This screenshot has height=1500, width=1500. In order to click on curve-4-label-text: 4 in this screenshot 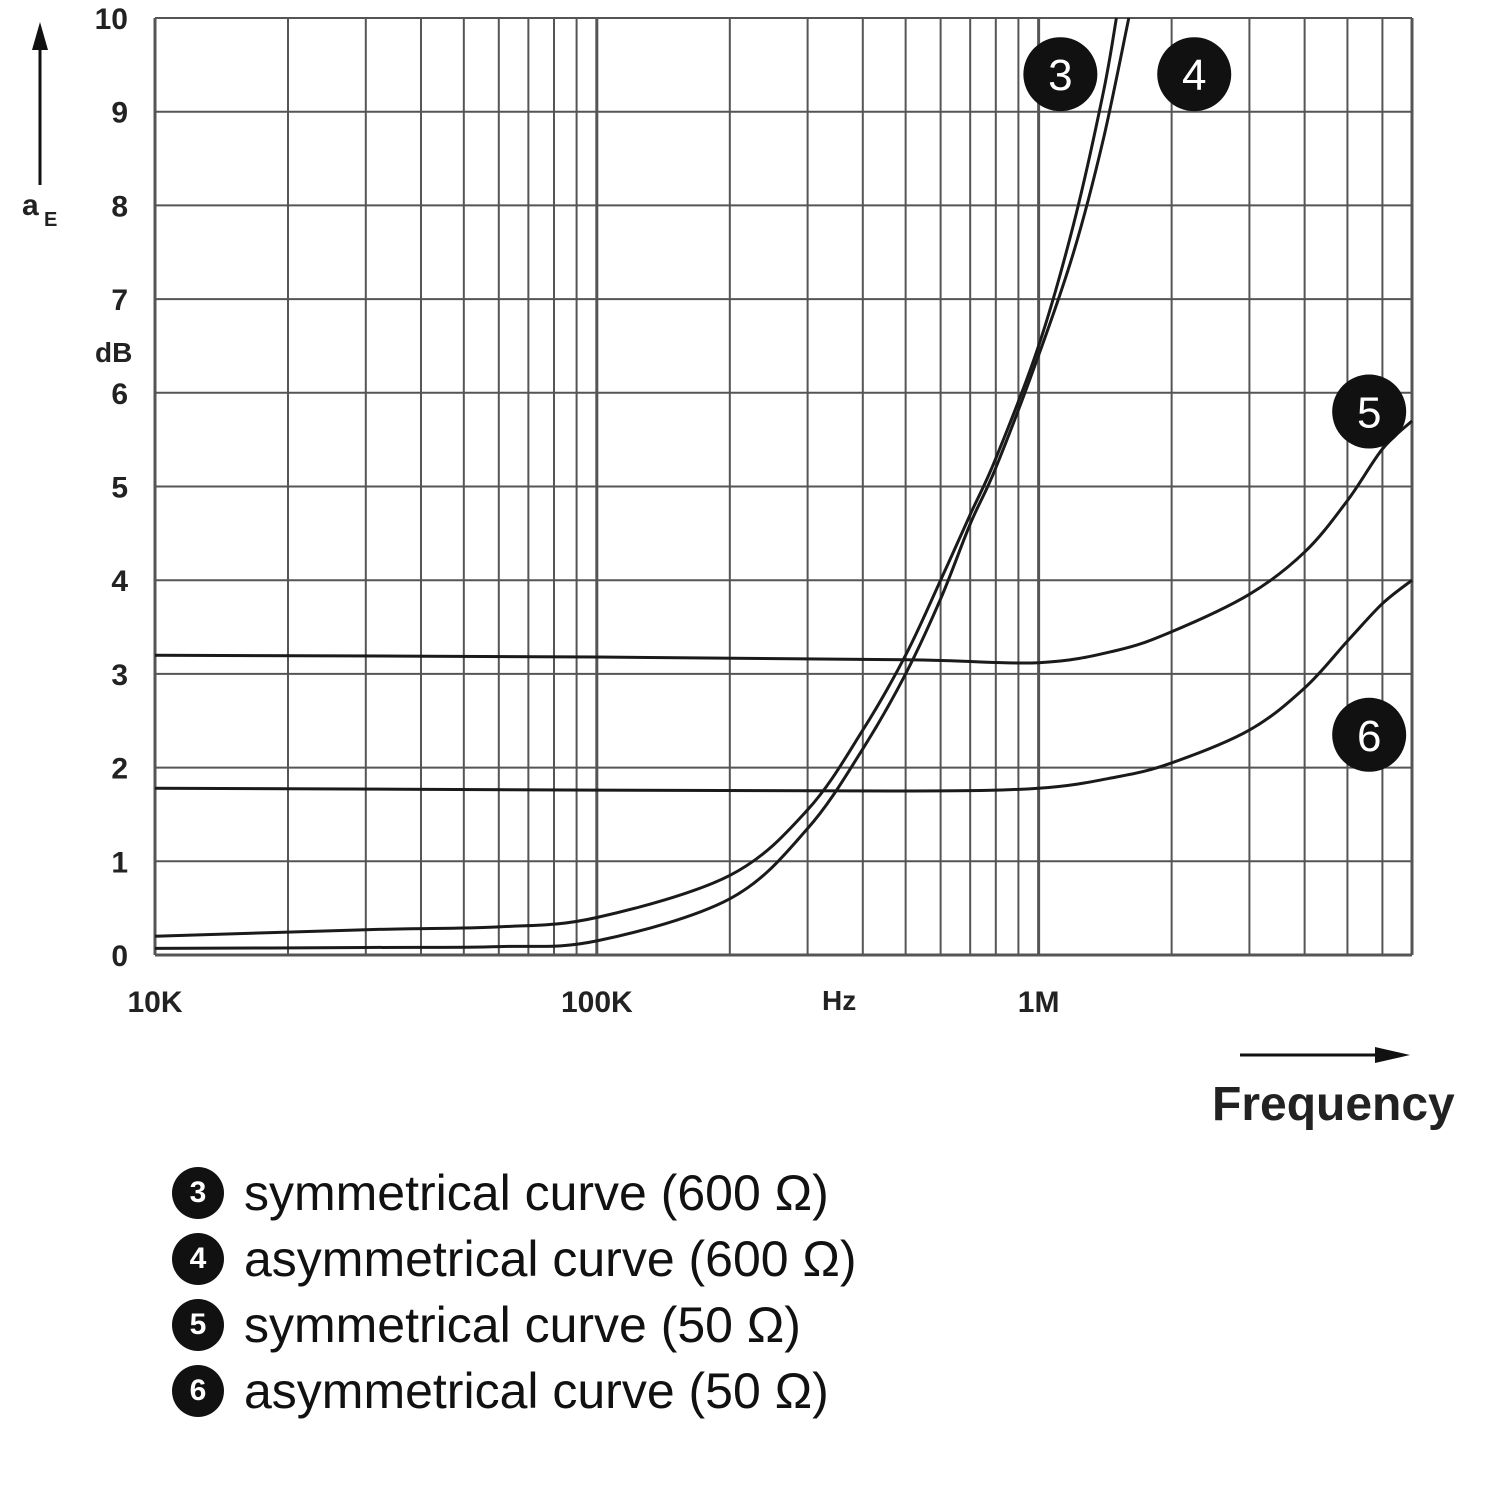, I will do `click(1194, 75)`.